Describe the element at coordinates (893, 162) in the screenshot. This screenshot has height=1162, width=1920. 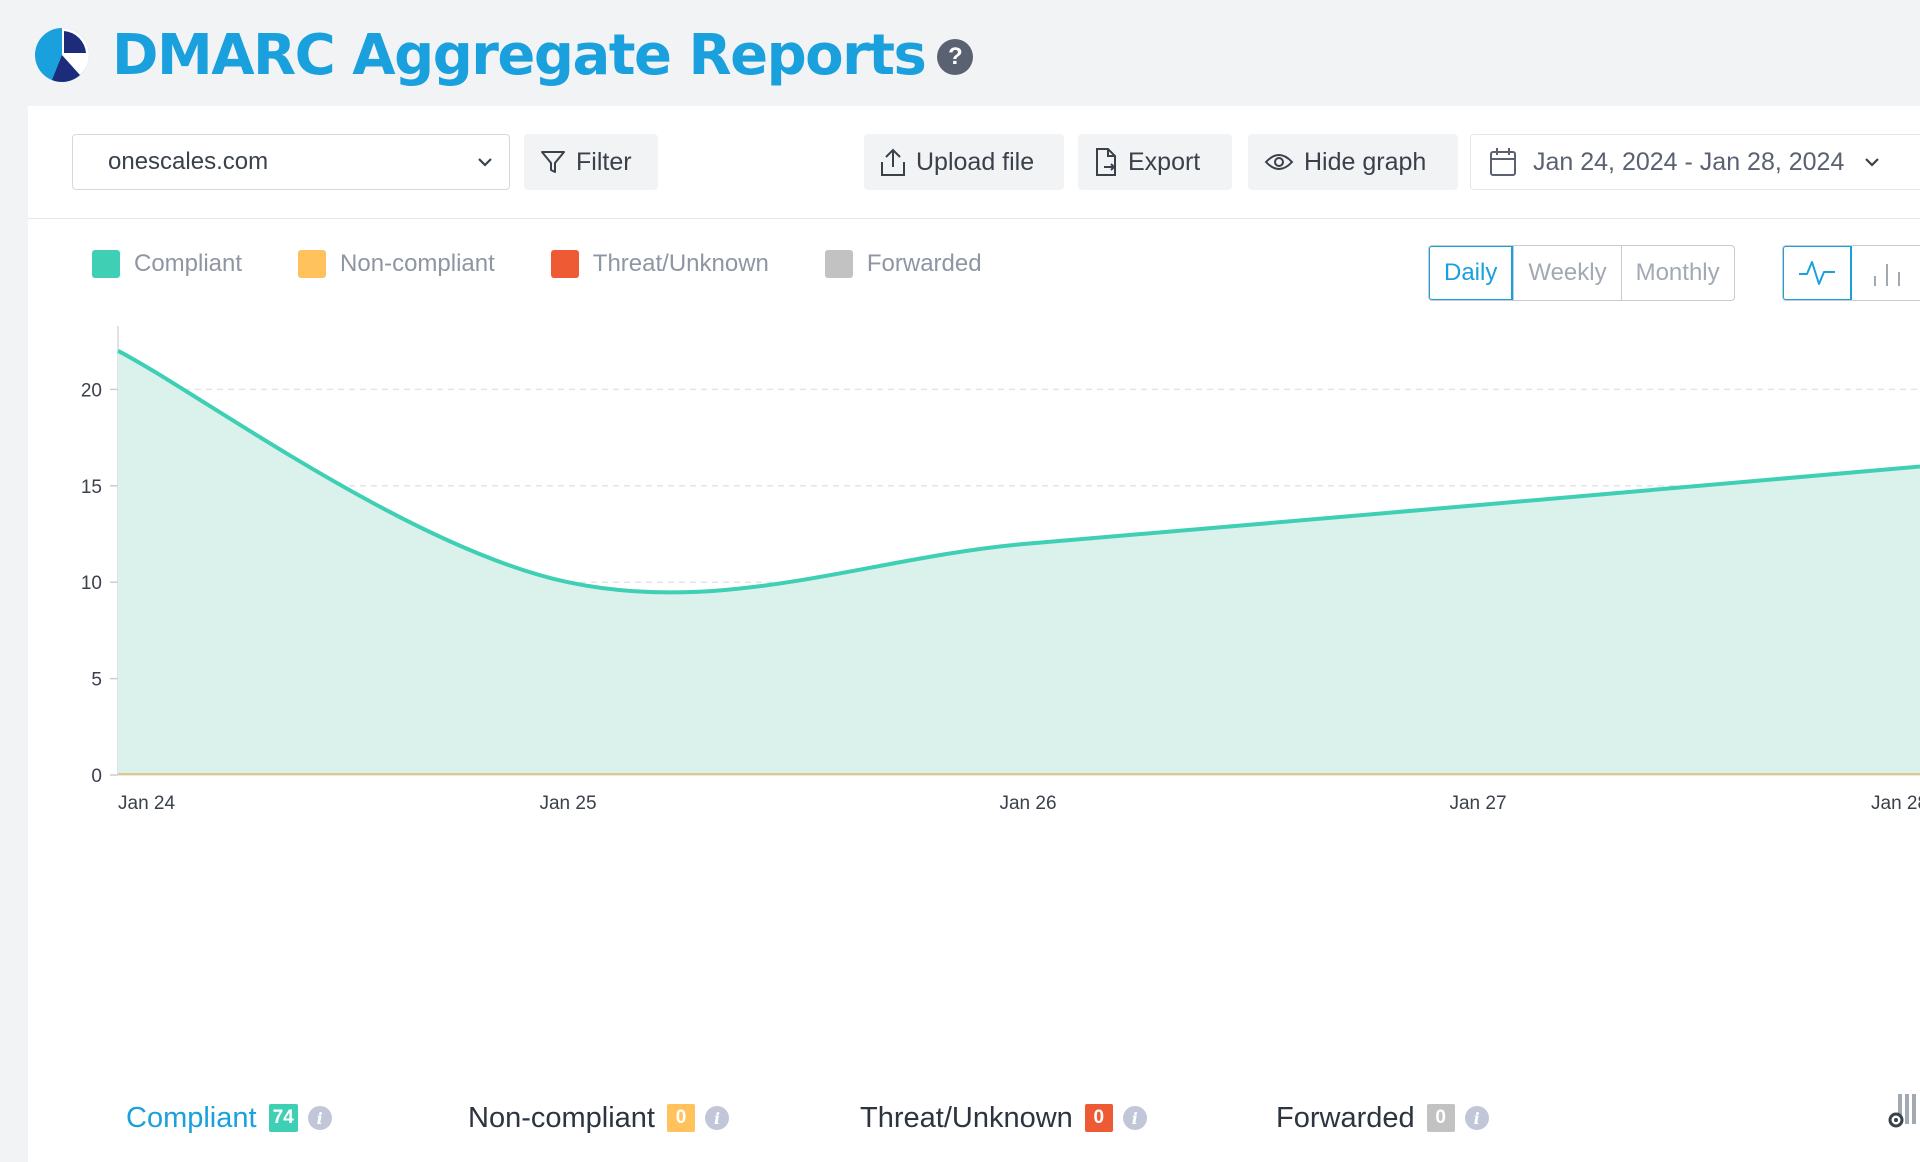
I see `upload-icon` at that location.